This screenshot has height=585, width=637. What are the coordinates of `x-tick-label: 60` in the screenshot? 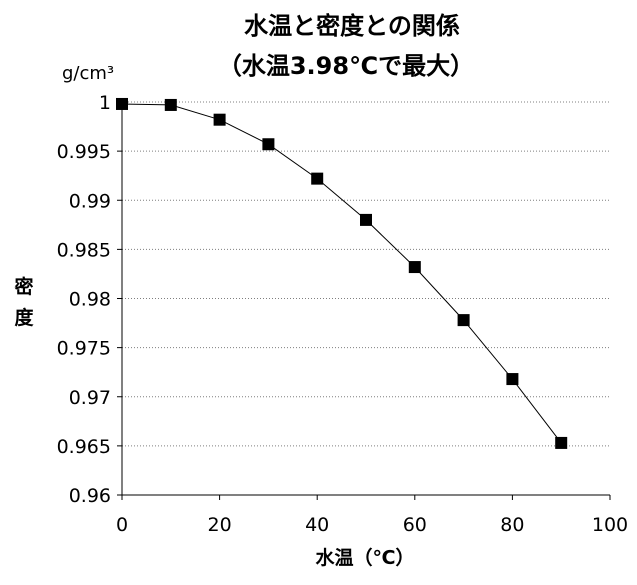 It's located at (415, 525).